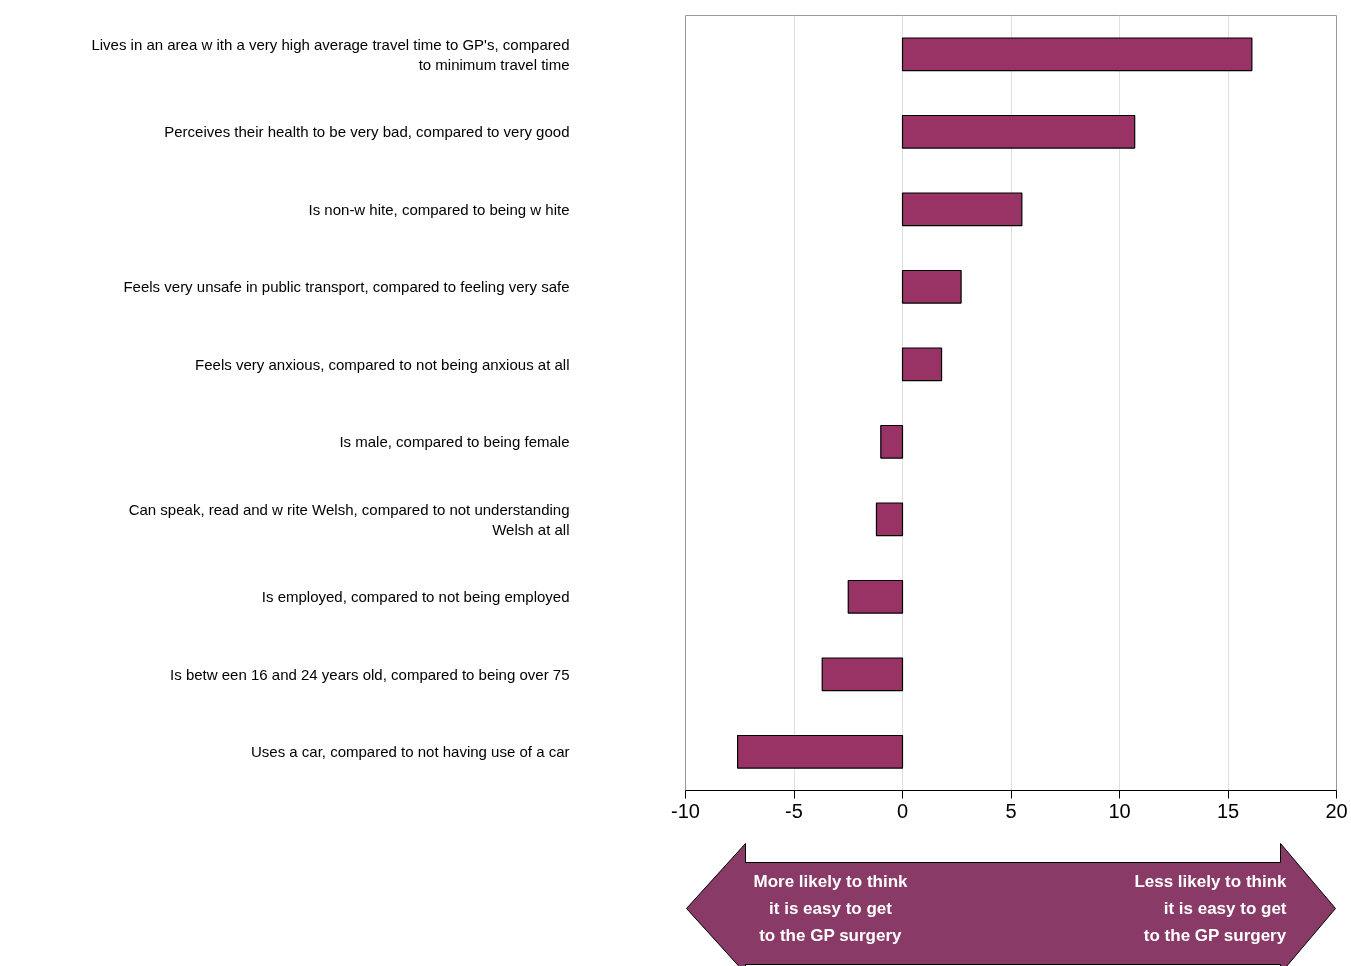  What do you see at coordinates (439, 209) in the screenshot?
I see `y-tick-label: Is non-w hite, compared to being w hite` at bounding box center [439, 209].